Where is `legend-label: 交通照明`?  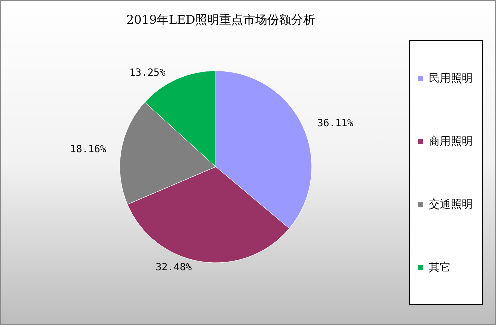
legend-label: 交通照明 is located at coordinates (451, 204).